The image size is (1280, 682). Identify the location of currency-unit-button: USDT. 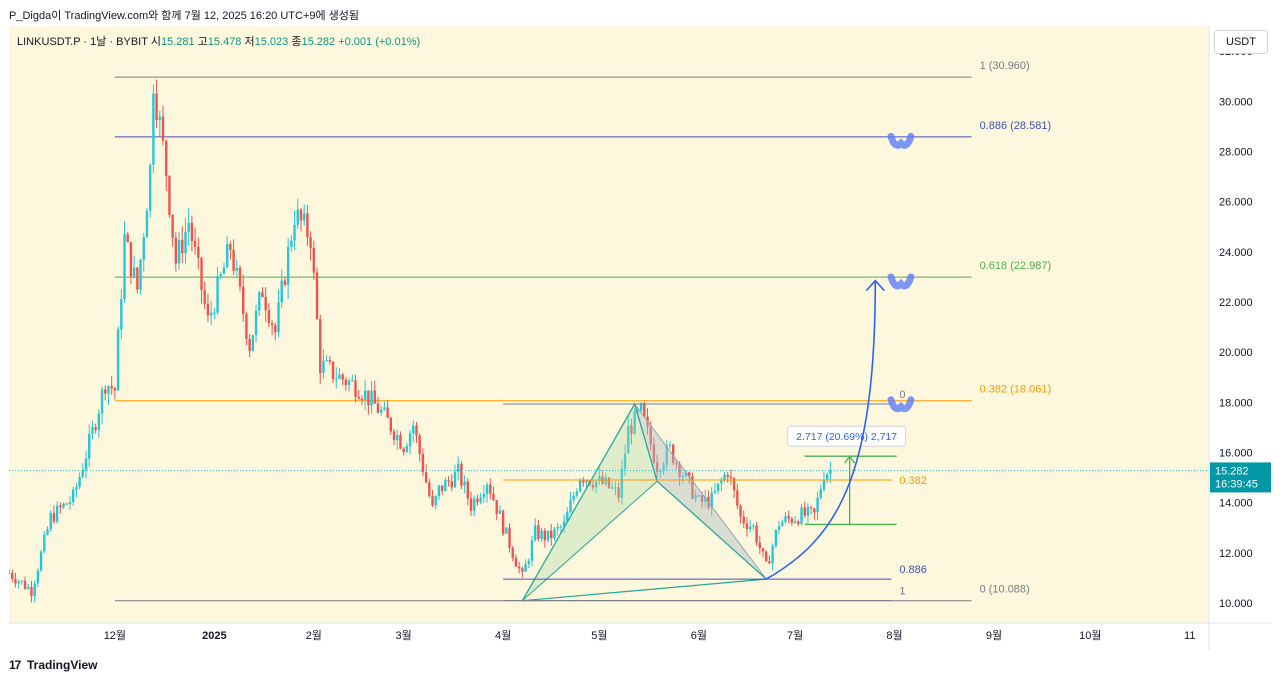
(1241, 42).